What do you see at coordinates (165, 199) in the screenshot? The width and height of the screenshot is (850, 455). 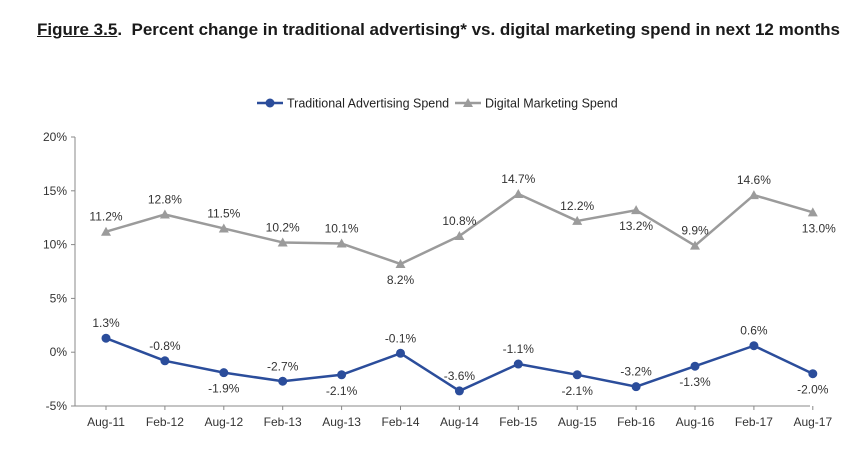 I see `data-label-digital: 12.8%` at bounding box center [165, 199].